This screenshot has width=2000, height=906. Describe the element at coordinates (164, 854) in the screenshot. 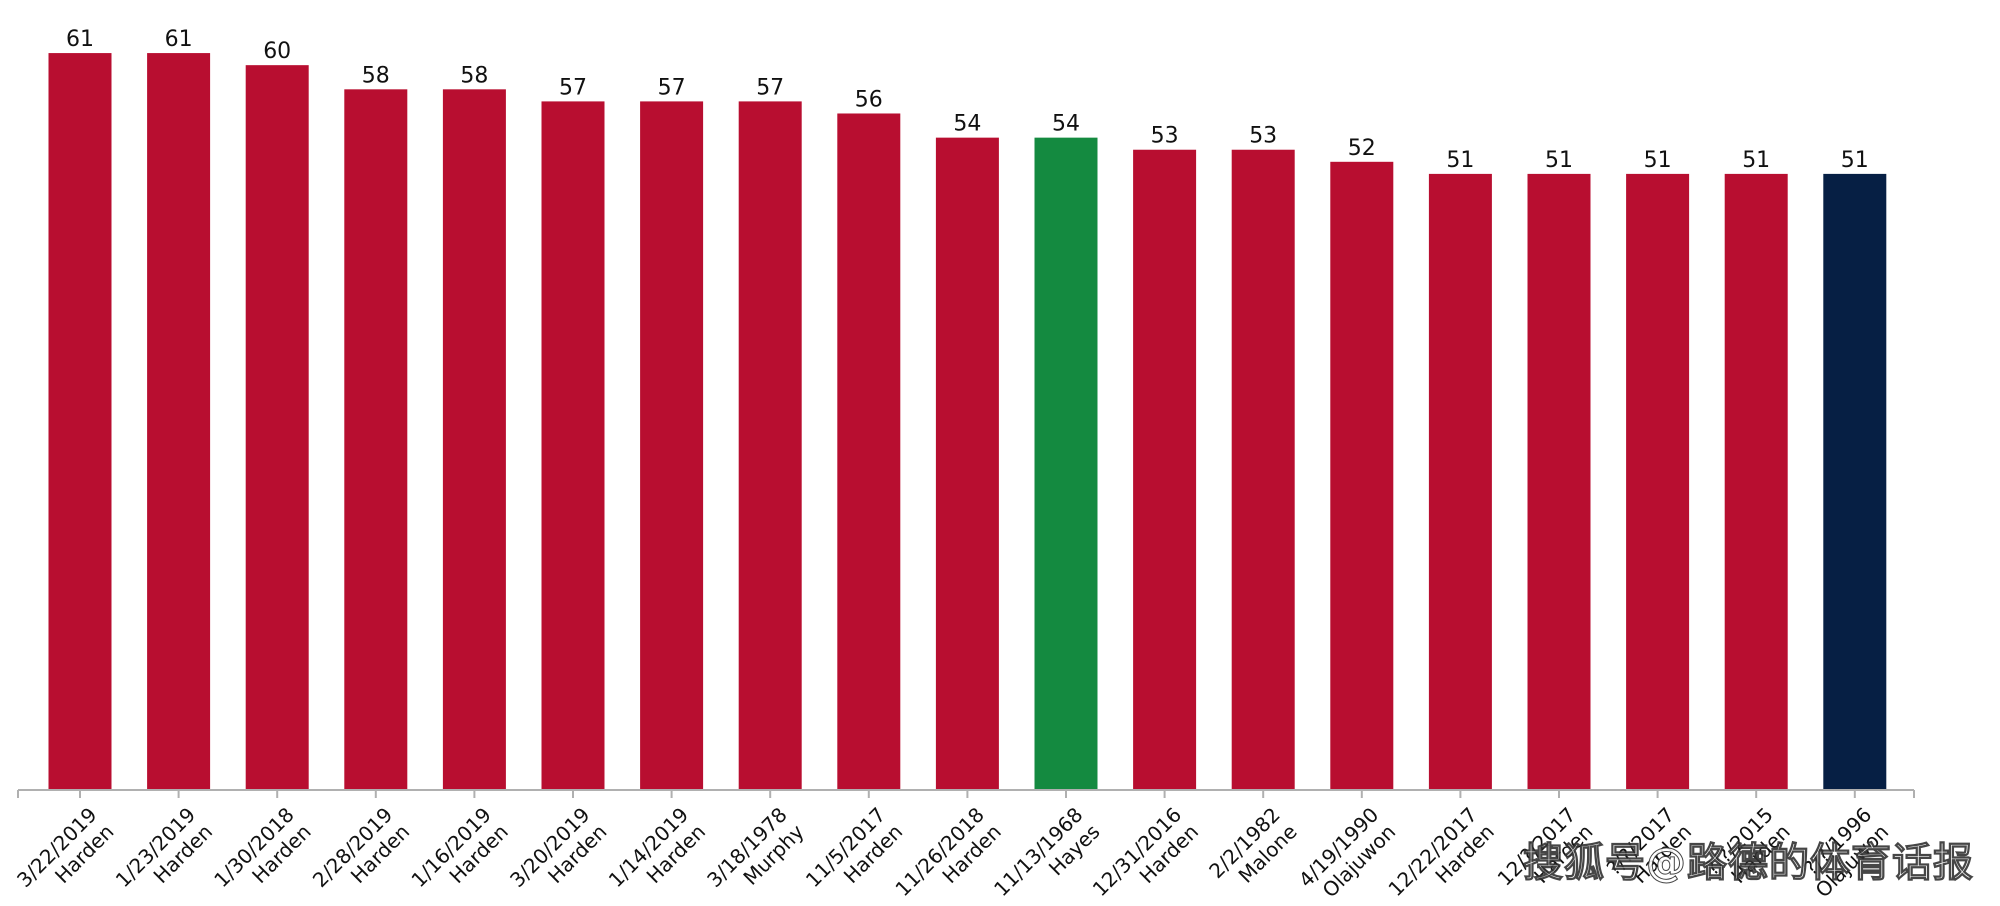

I see `x-tick-label: 1/23/2019Harden` at that location.